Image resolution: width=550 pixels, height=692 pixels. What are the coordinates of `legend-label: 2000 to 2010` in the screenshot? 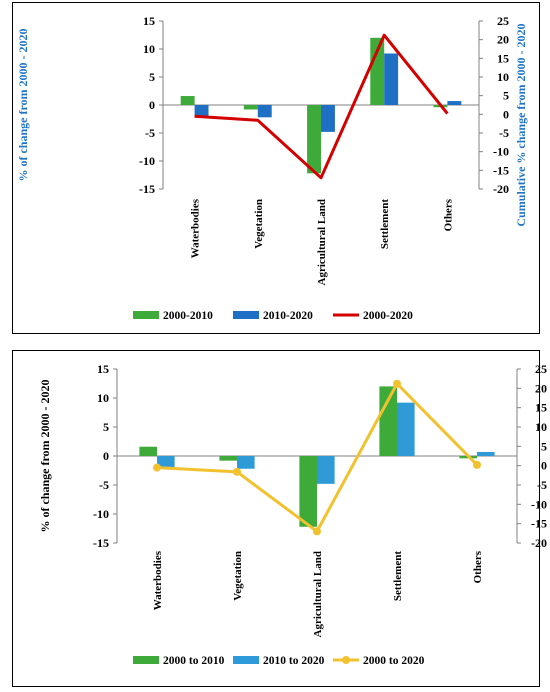 It's located at (194, 661).